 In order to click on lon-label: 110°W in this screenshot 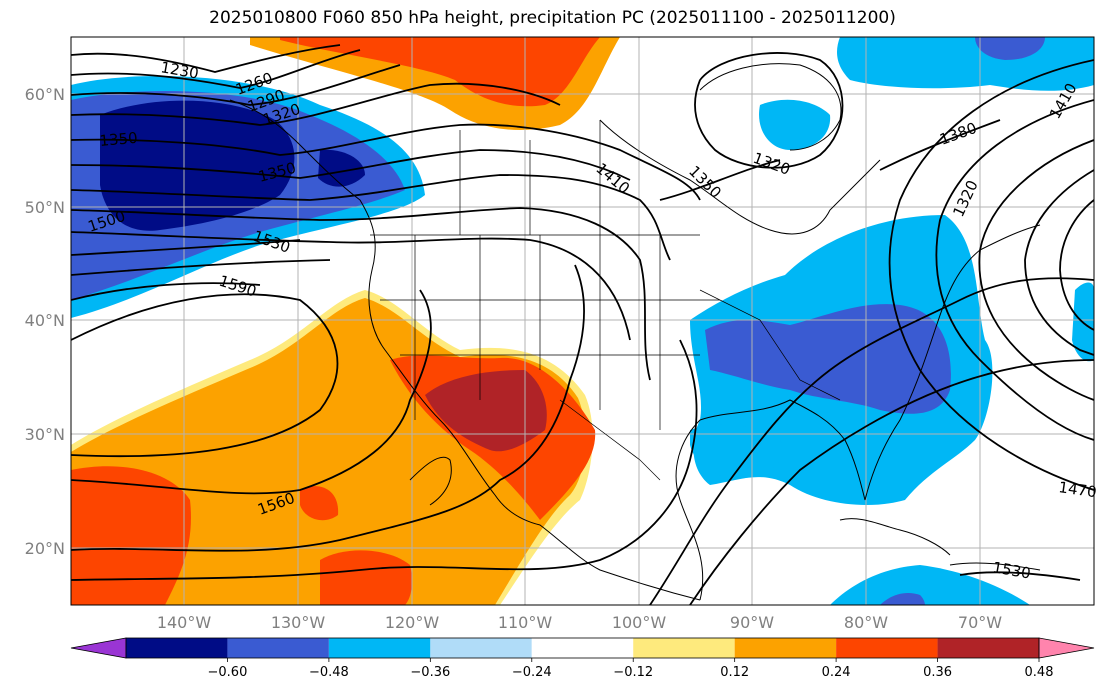, I will do `click(525, 622)`.